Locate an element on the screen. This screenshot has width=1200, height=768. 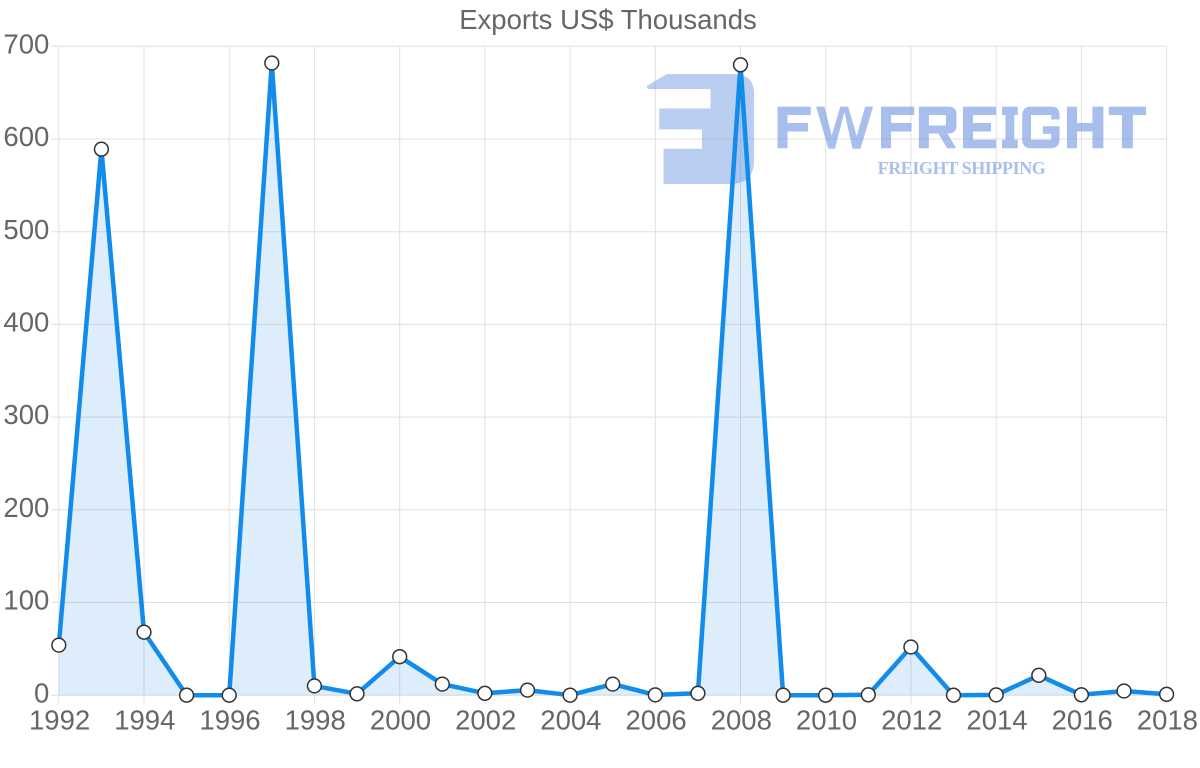
svg-text: 2010 is located at coordinates (826, 720).